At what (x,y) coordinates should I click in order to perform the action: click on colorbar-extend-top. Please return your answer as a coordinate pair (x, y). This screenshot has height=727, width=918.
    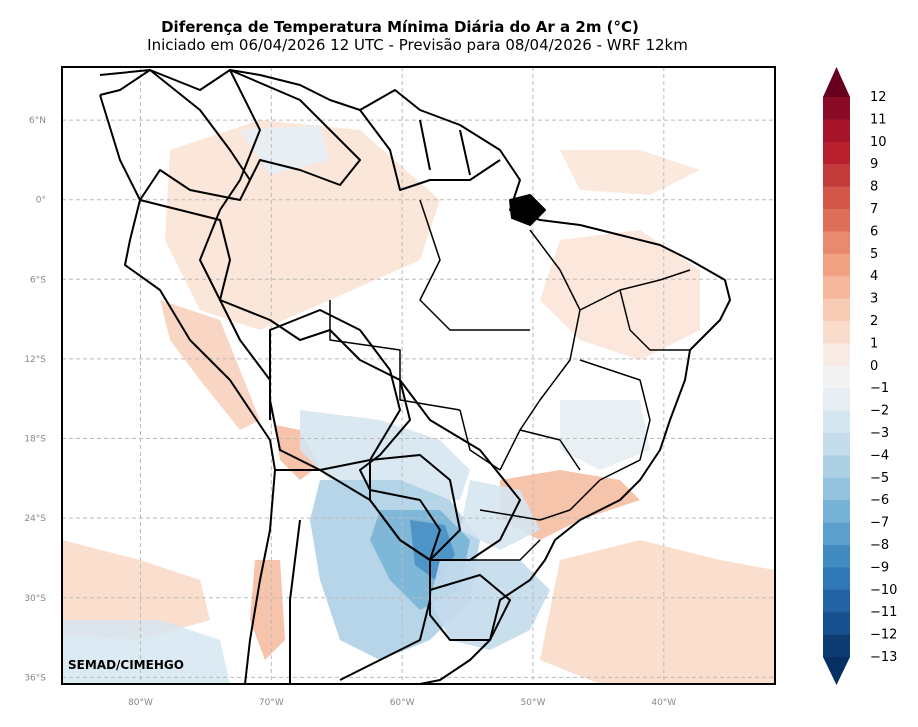
    Looking at the image, I should click on (836, 82).